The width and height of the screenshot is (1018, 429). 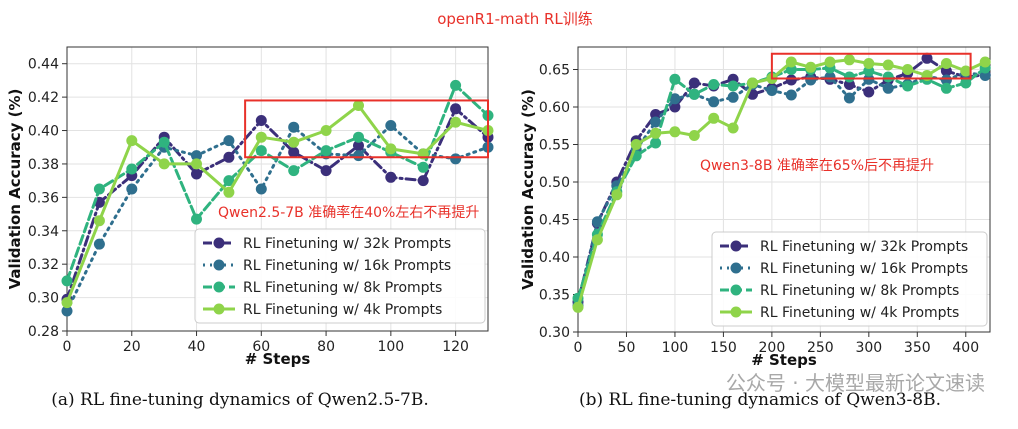 I want to click on legend-label: RL Finetuning w/ 16k Prompts, so click(x=864, y=269).